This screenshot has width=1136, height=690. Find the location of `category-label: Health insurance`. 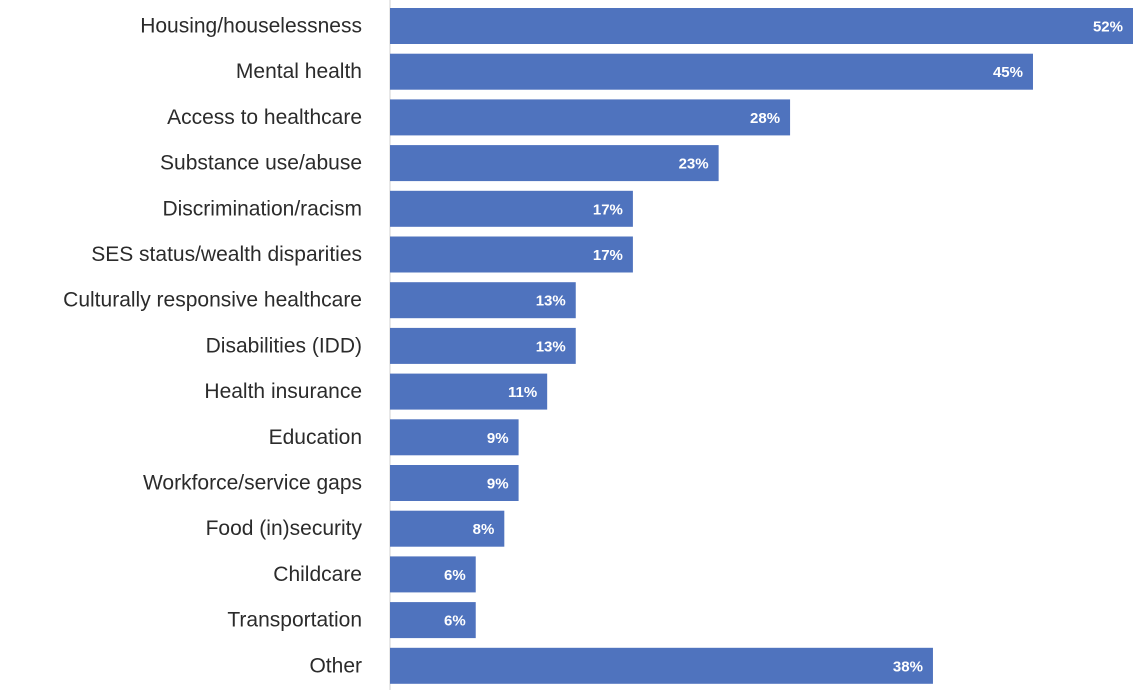

category-label: Health insurance is located at coordinates (283, 391).